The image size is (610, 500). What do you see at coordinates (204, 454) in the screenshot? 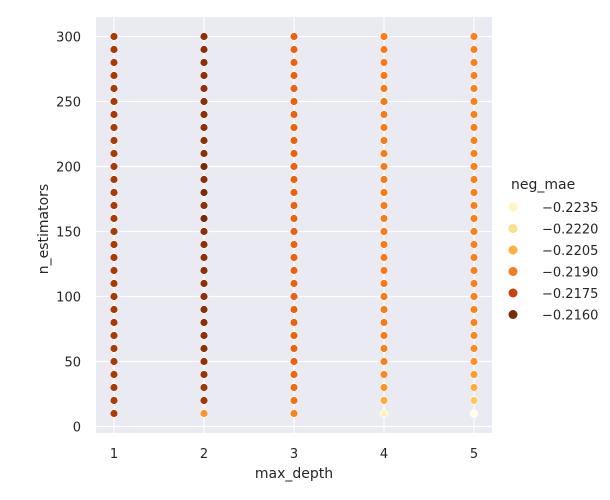
I see `x-tick-label: 2` at bounding box center [204, 454].